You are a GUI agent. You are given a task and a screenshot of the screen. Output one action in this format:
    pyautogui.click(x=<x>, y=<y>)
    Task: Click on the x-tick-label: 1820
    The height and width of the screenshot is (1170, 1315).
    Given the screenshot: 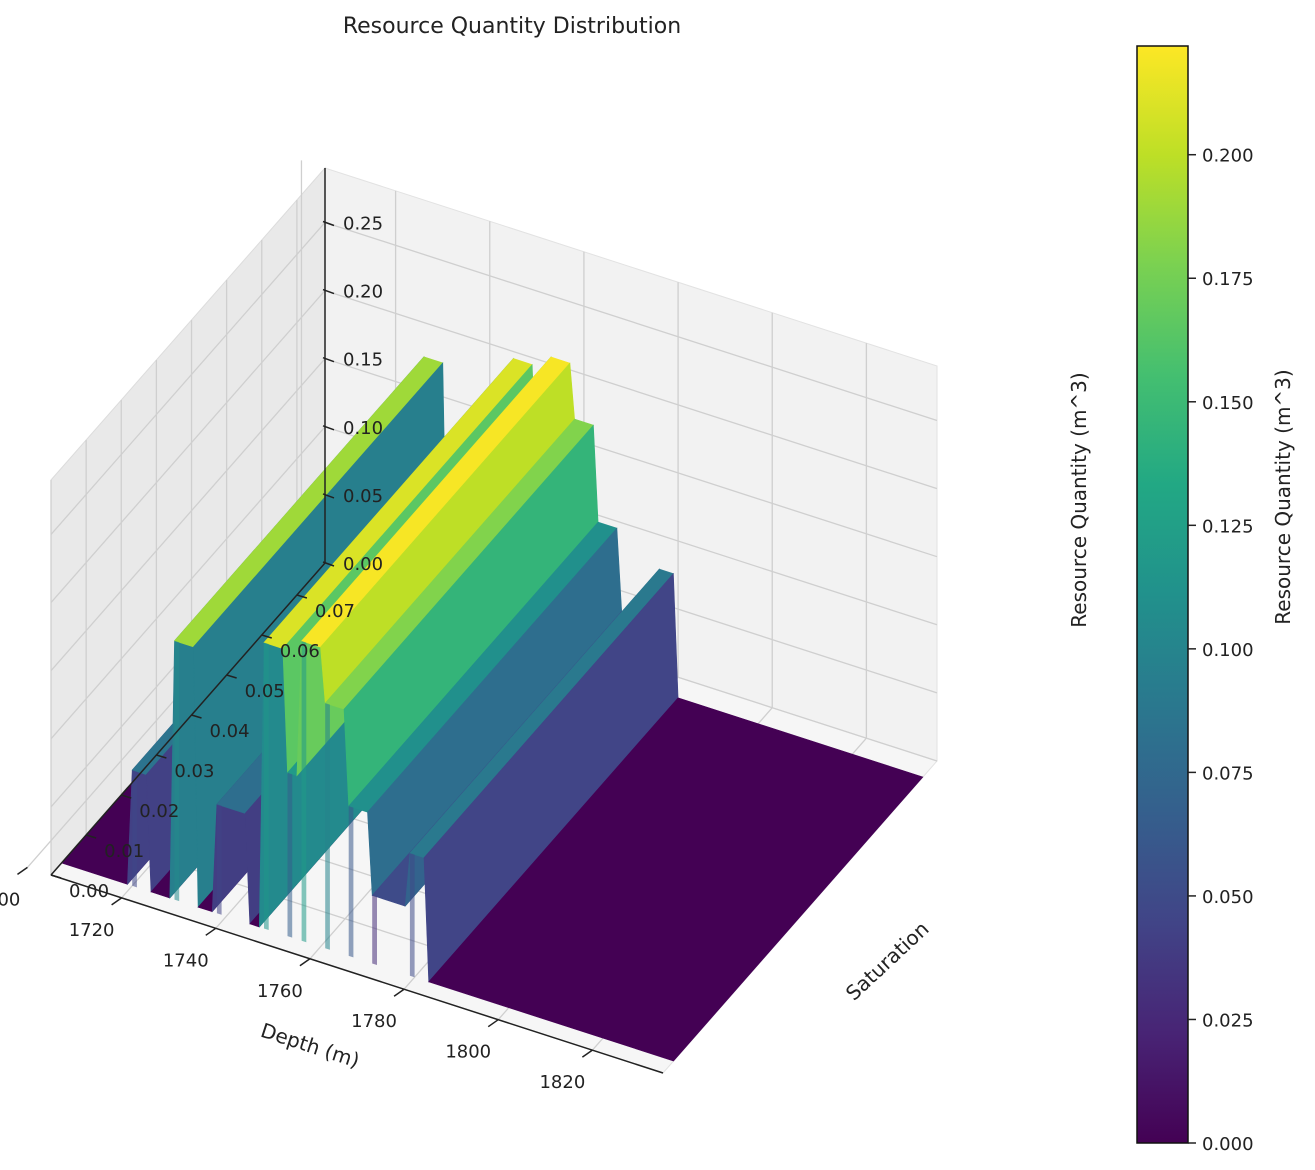 What is the action you would take?
    pyautogui.click(x=562, y=1082)
    